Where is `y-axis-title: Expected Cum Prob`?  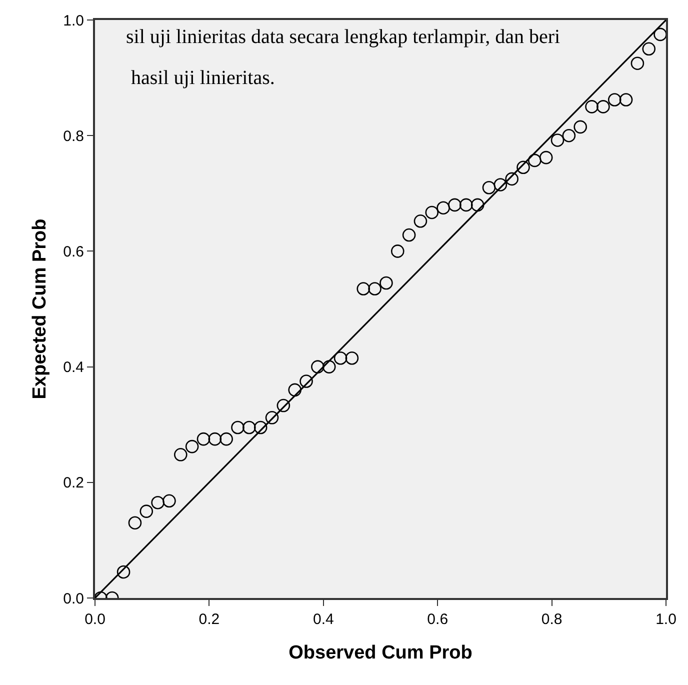 y-axis-title: Expected Cum Prob is located at coordinates (39, 309).